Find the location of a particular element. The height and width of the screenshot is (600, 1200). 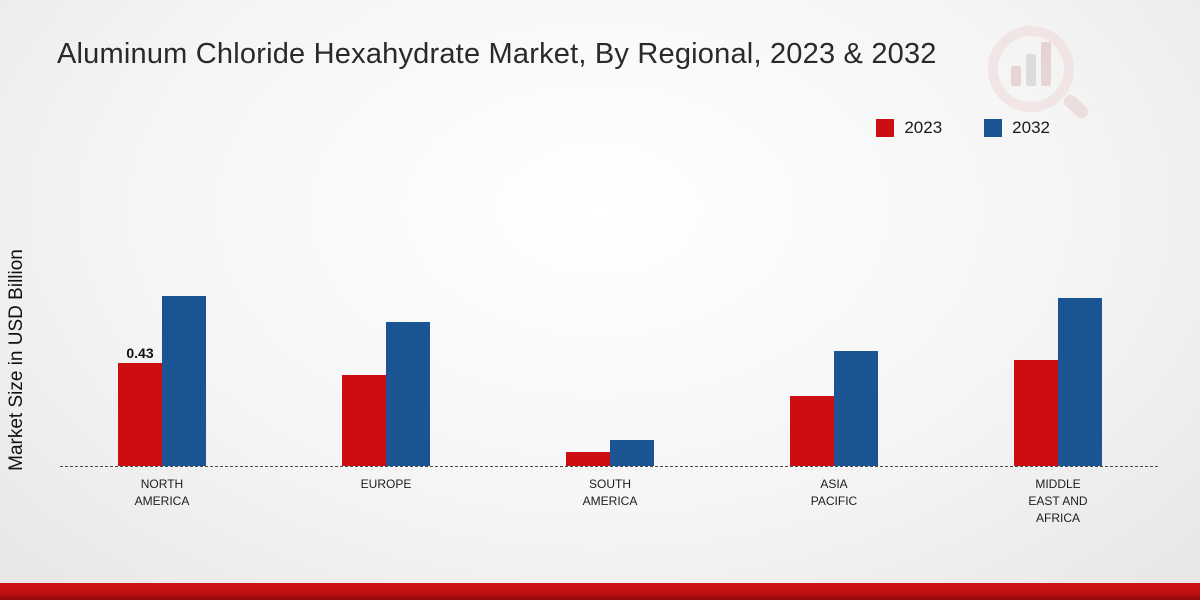

bar-2032-north-america is located at coordinates (184, 381).